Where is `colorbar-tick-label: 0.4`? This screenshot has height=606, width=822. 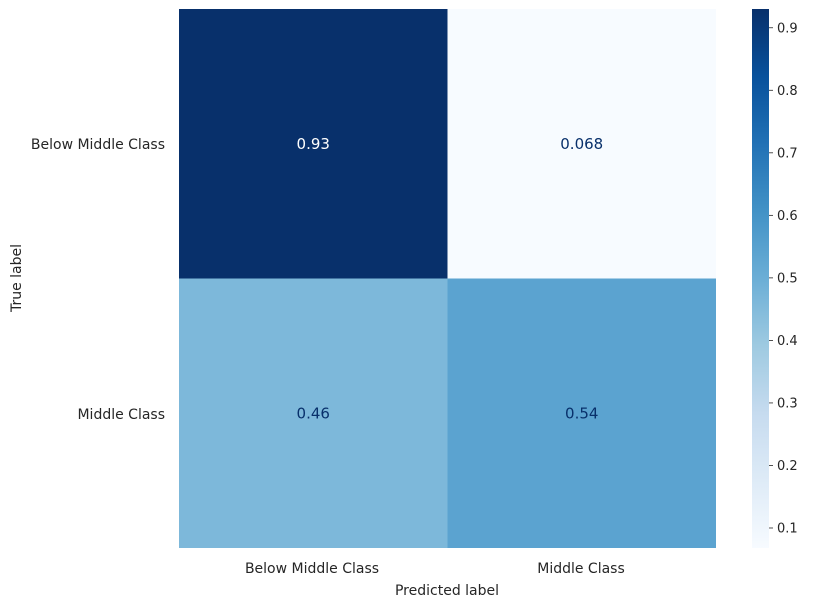 colorbar-tick-label: 0.4 is located at coordinates (787, 341).